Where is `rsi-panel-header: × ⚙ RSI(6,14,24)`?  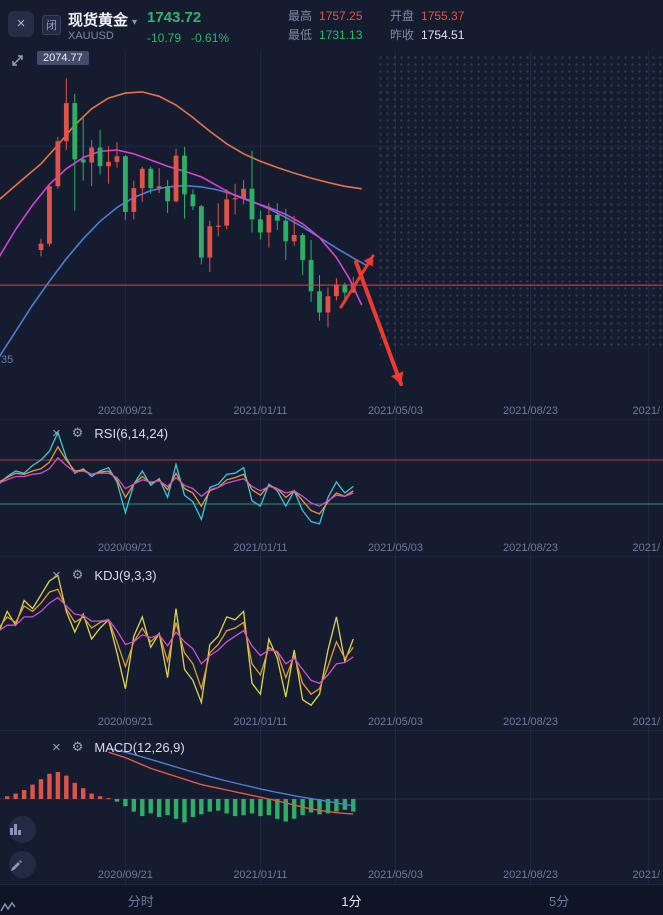
rsi-panel-header: × ⚙ RSI(6,14,24) is located at coordinates (110, 433).